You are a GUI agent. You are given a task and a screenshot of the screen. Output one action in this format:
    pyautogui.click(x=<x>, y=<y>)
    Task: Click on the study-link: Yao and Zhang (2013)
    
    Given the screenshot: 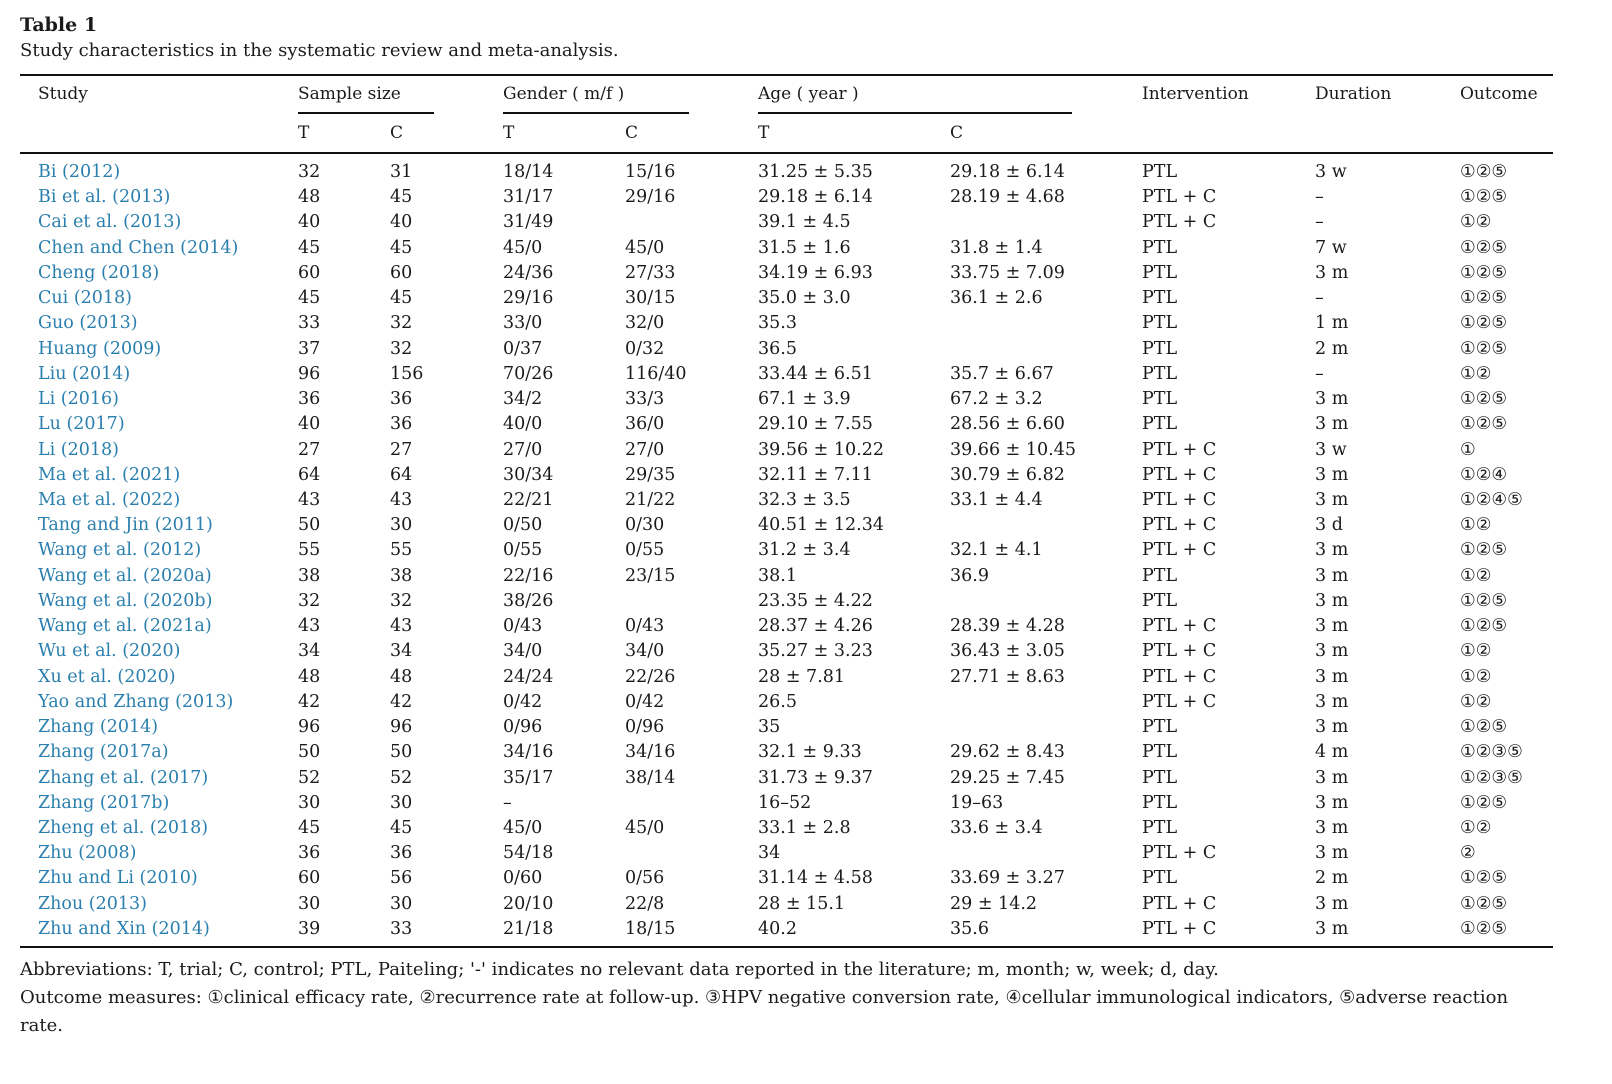 What is the action you would take?
    pyautogui.click(x=136, y=701)
    